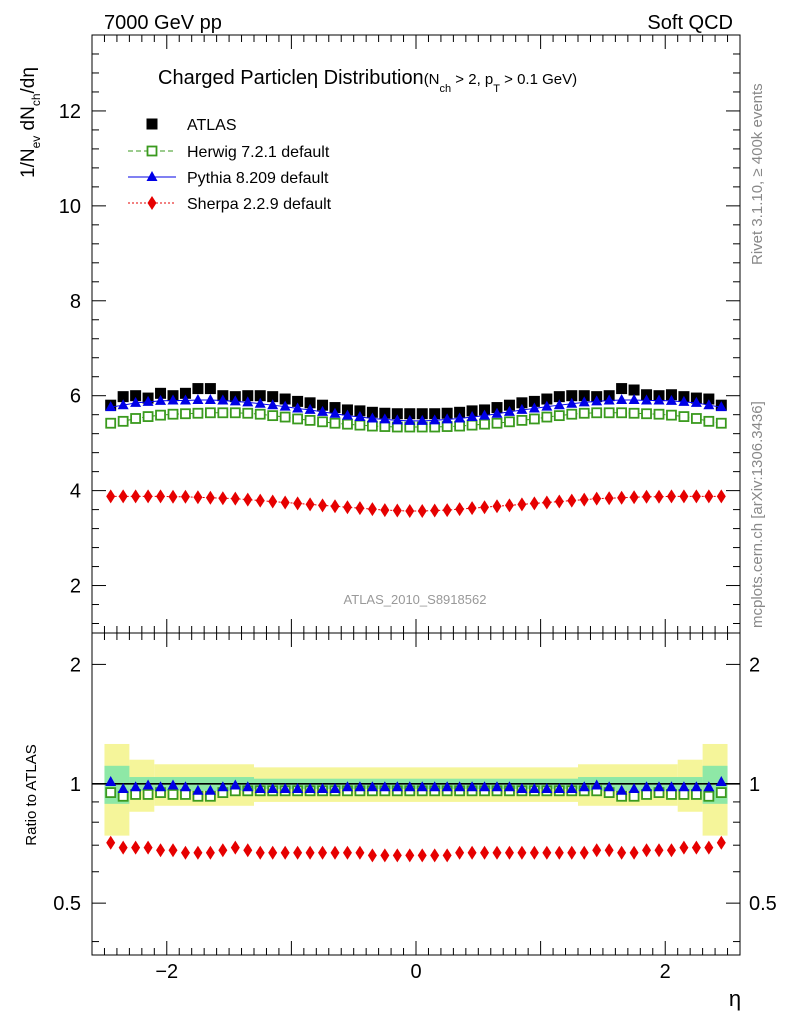 Image resolution: width=786 pixels, height=1024 pixels. Describe the element at coordinates (152, 176) in the screenshot. I see `pythia-legend-marker` at that location.